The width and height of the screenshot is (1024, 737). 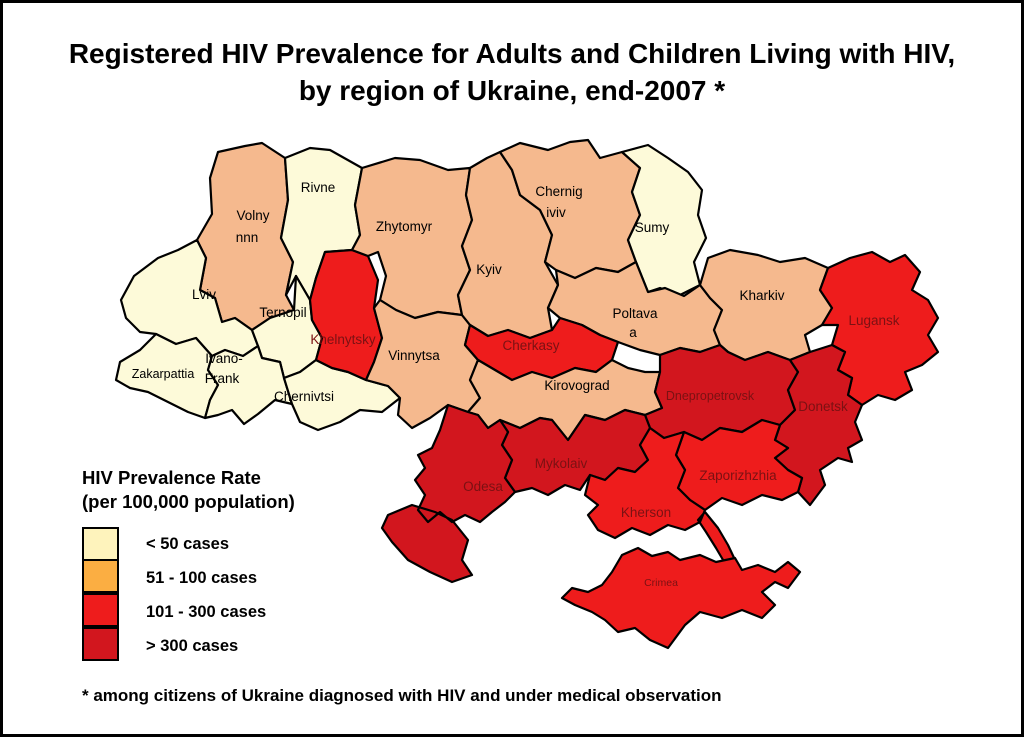 I want to click on region-label-chernihiv: Chernig, so click(x=558, y=191).